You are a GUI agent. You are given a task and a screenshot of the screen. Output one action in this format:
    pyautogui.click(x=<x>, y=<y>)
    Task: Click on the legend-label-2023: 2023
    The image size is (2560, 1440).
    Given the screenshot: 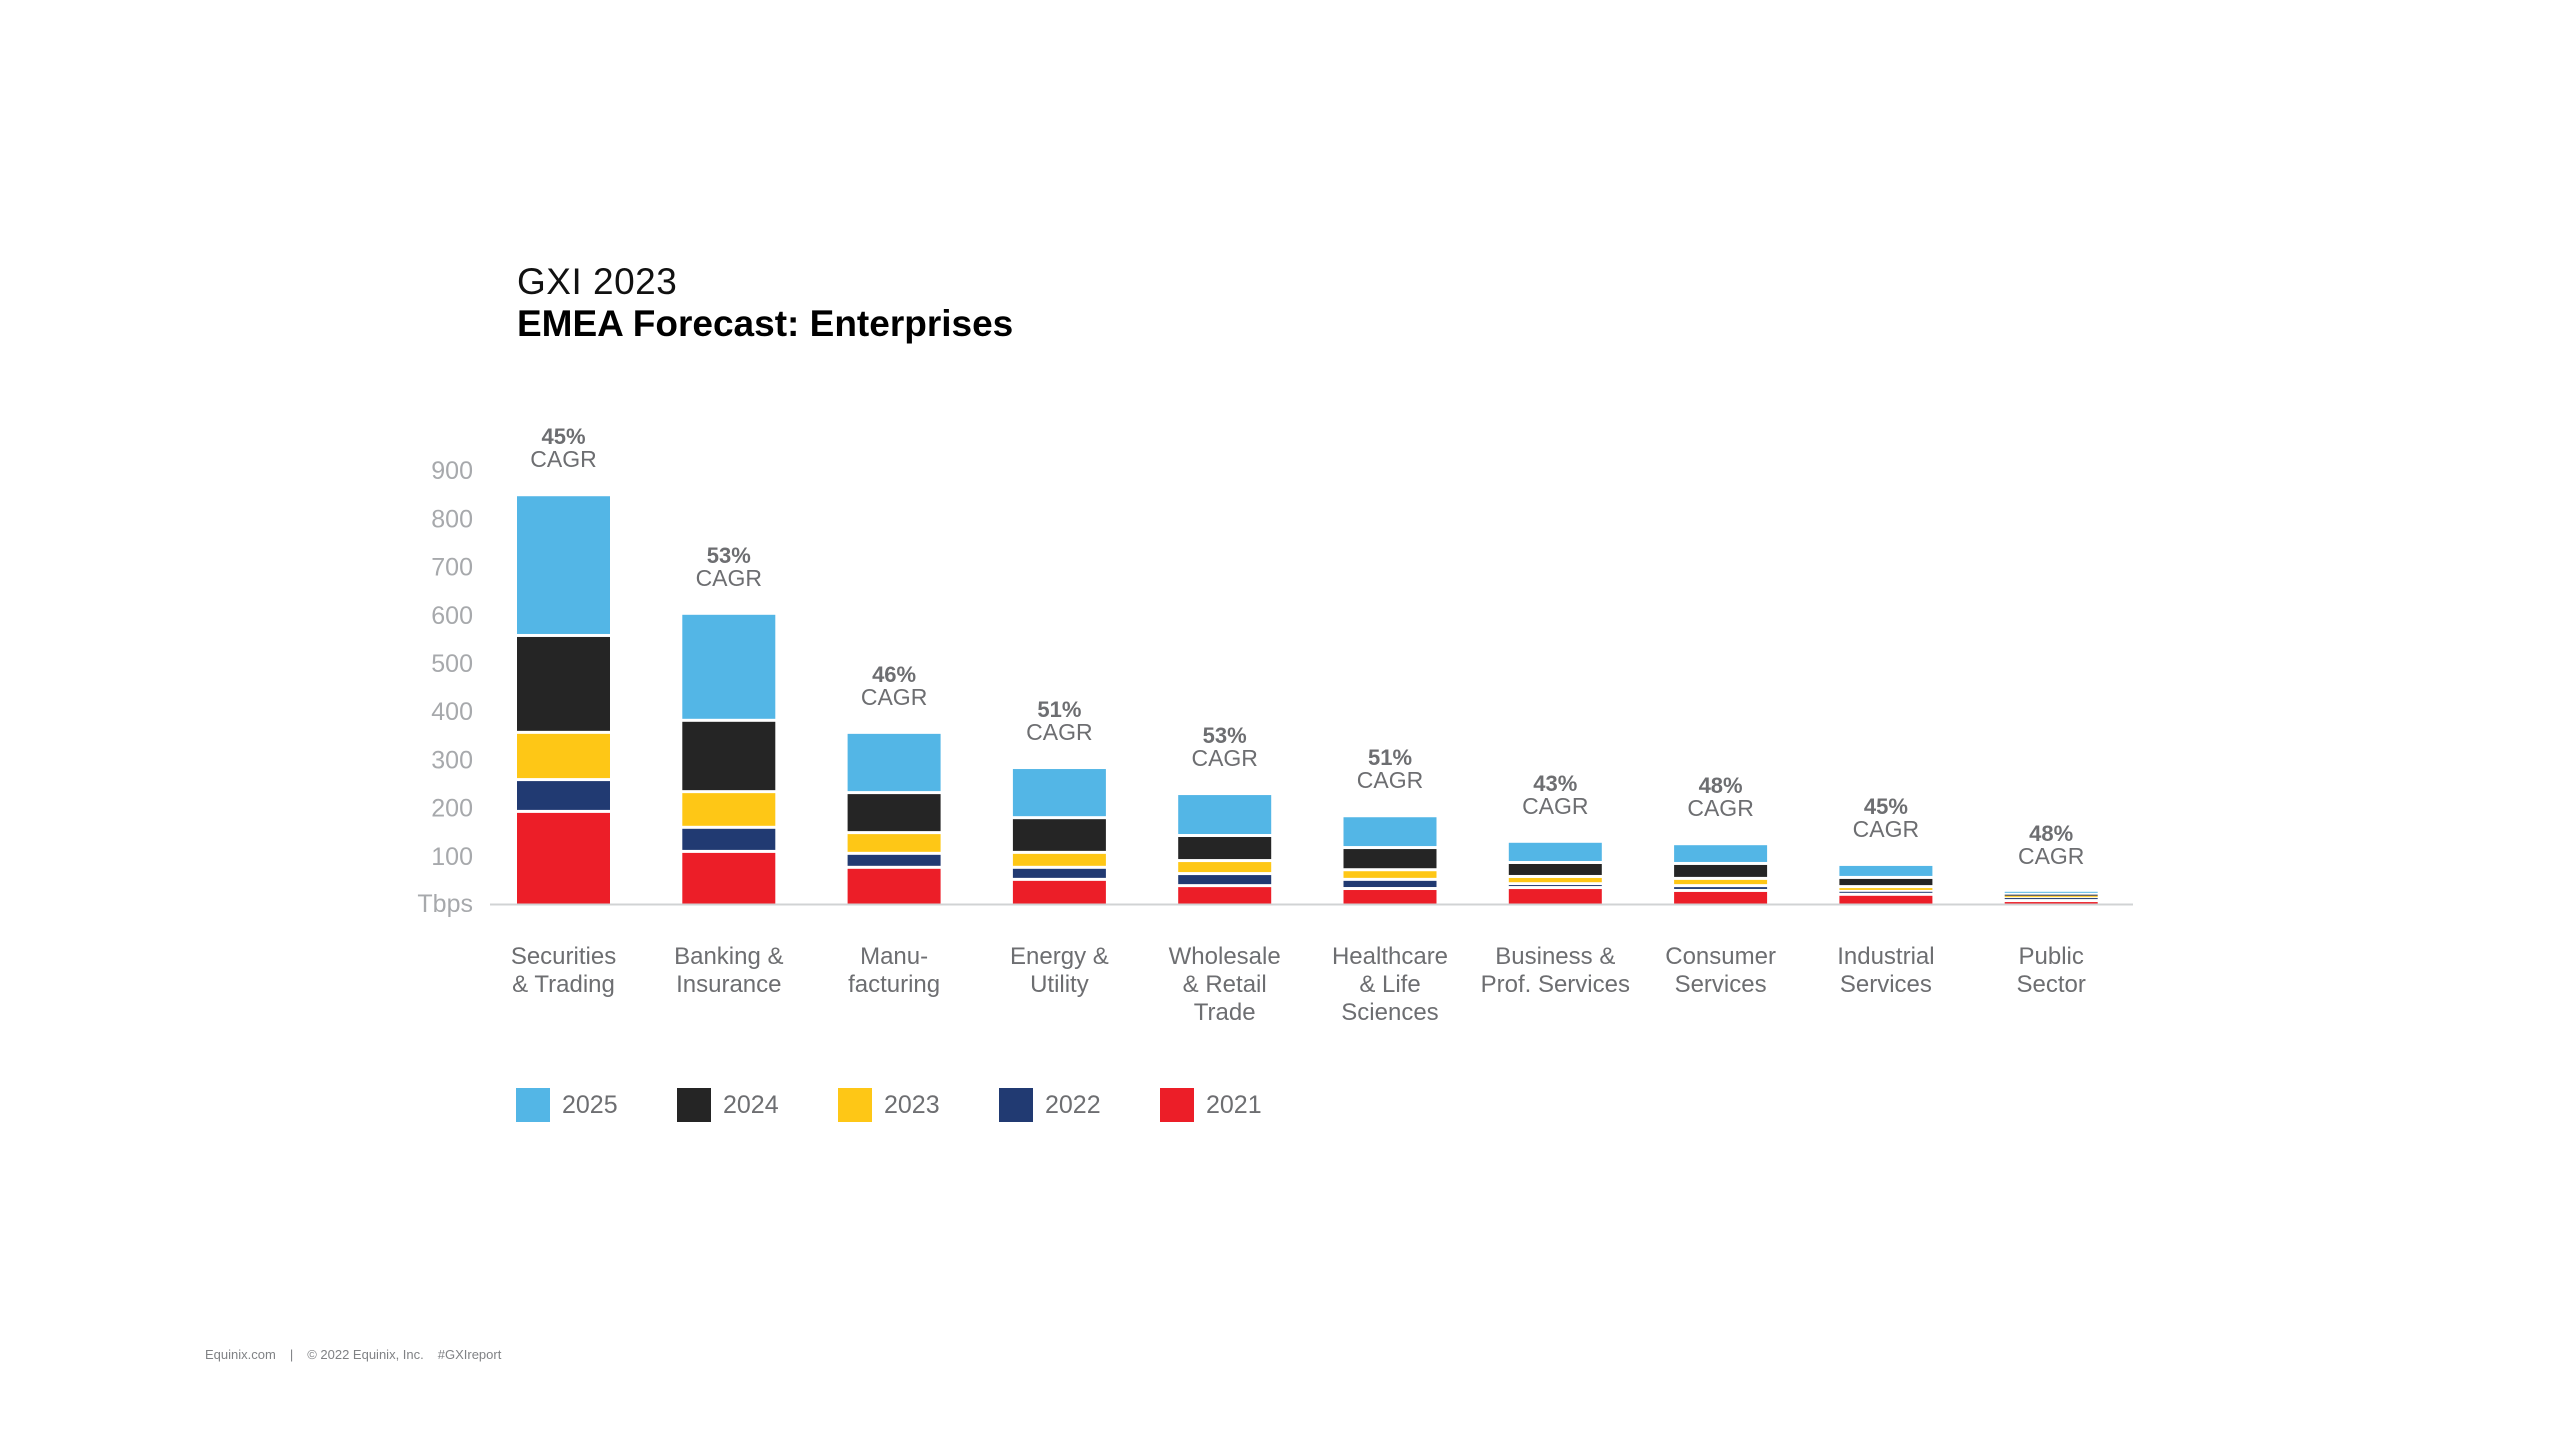 What is the action you would take?
    pyautogui.click(x=912, y=1104)
    